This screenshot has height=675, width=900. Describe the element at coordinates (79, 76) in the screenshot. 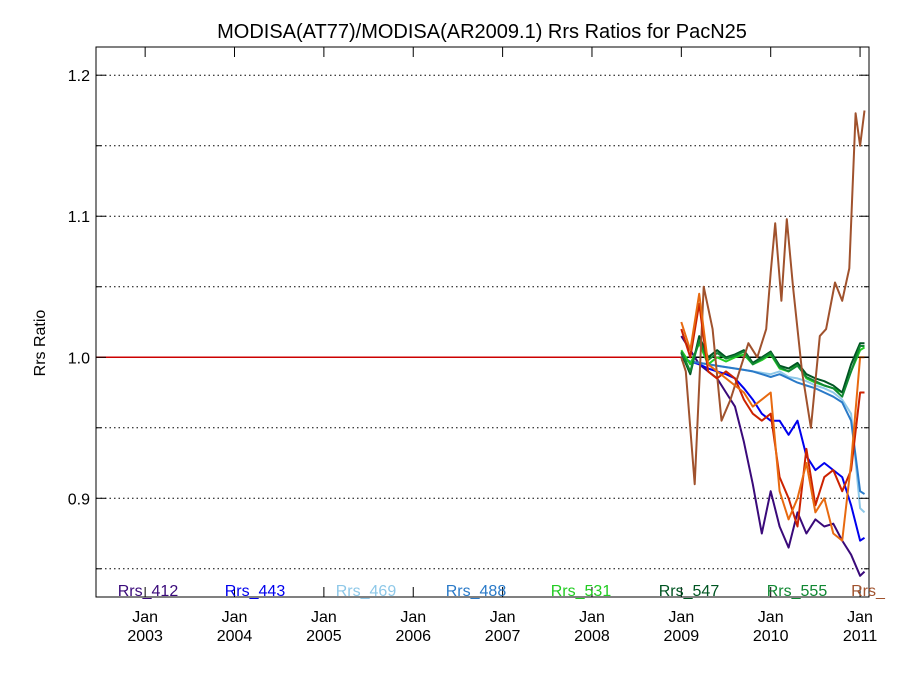

I see `y-tick-label: 1.2` at that location.